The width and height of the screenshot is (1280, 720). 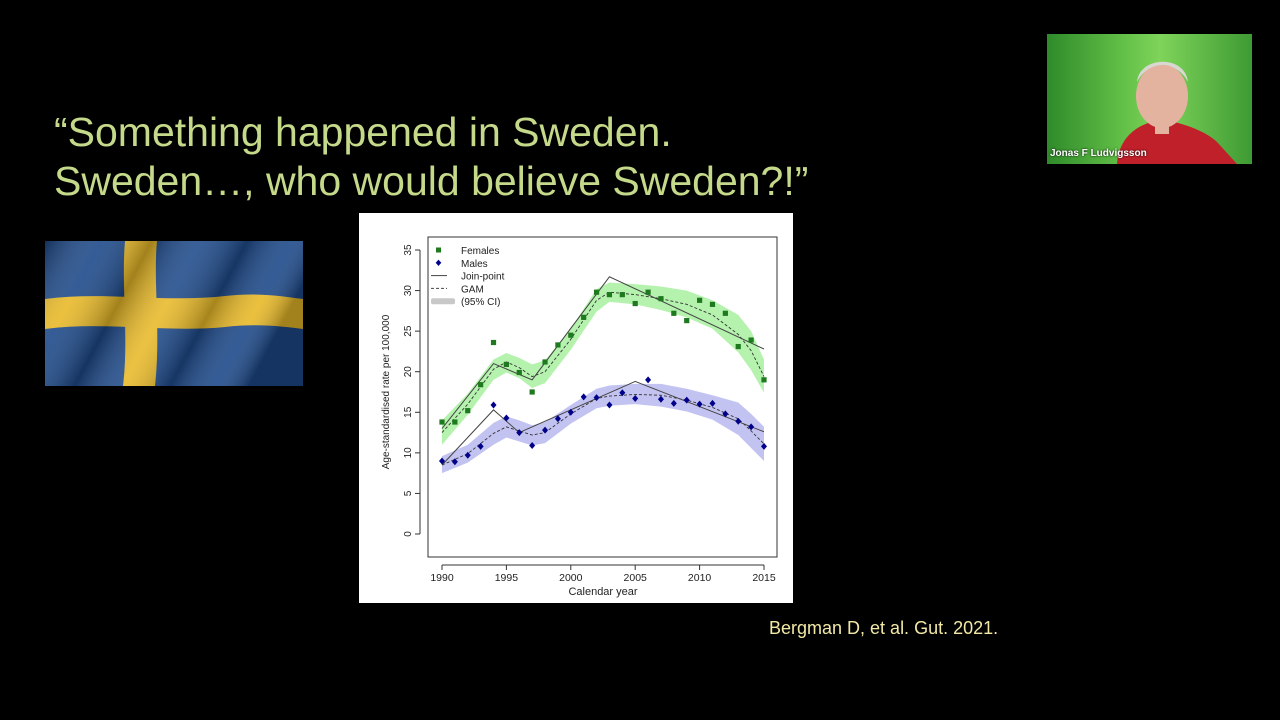 What do you see at coordinates (1098, 153) in the screenshot?
I see `participant-name: Jonas F Ludvigsson` at bounding box center [1098, 153].